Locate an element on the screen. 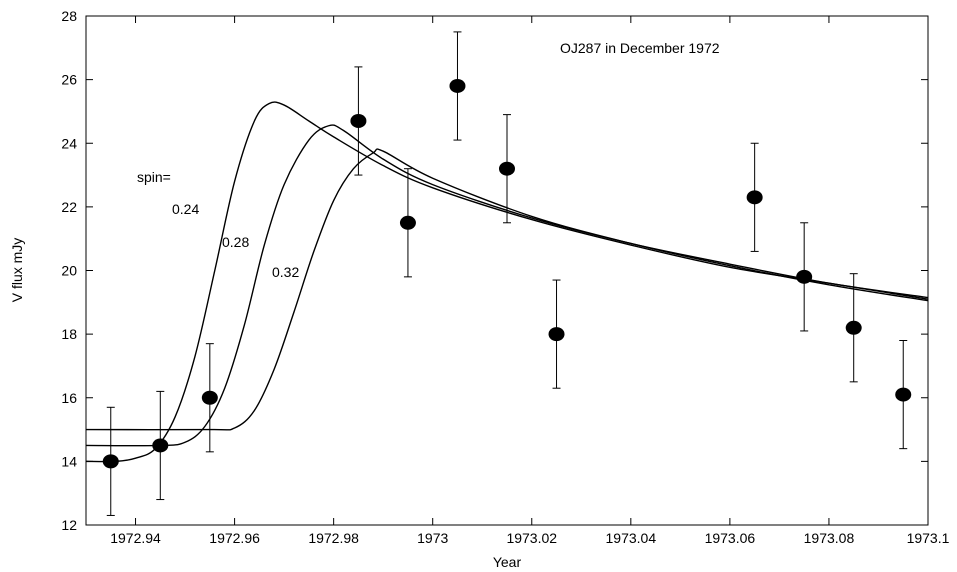  x-tick-label: 1973.08 is located at coordinates (829, 538).